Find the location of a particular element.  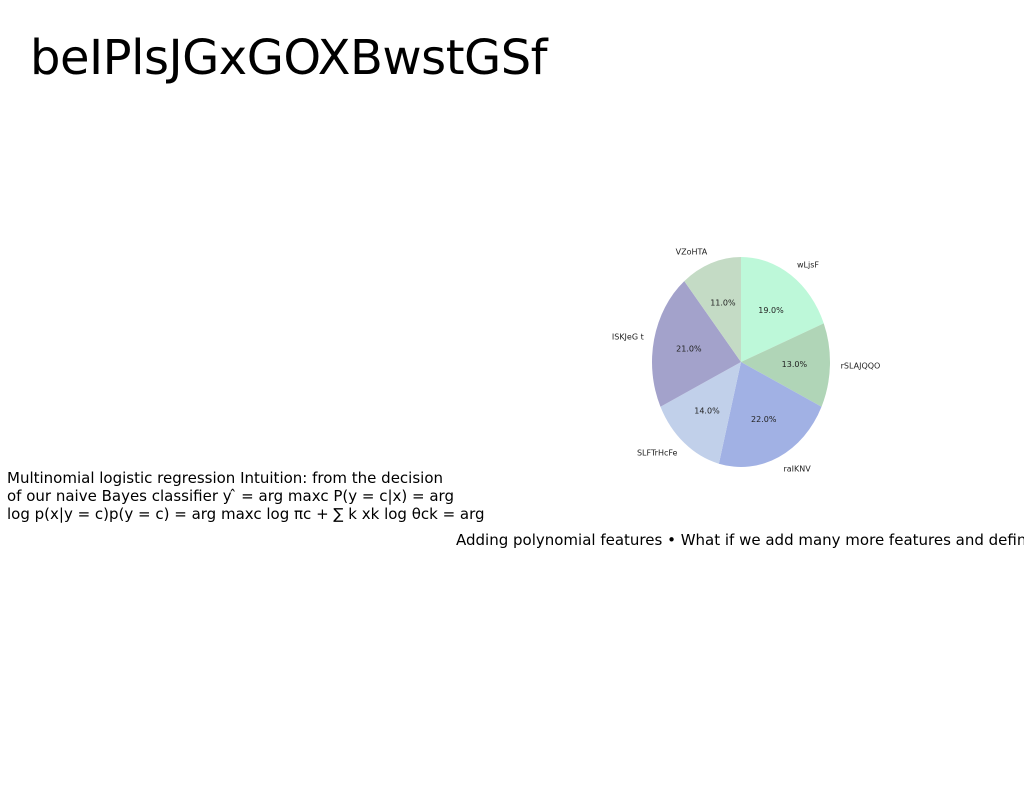

pie-slice-VZoHTA is located at coordinates (712, 309).